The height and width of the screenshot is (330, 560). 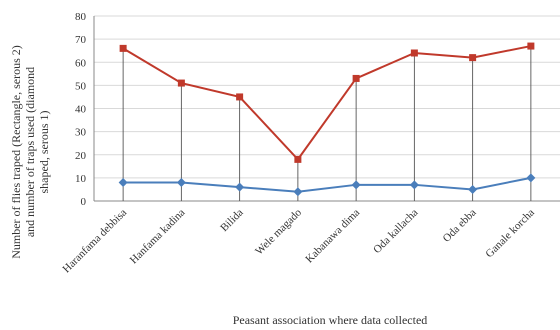 I want to click on y-axis-title-line-2: and number of traps used (diamond, so click(x=30, y=152).